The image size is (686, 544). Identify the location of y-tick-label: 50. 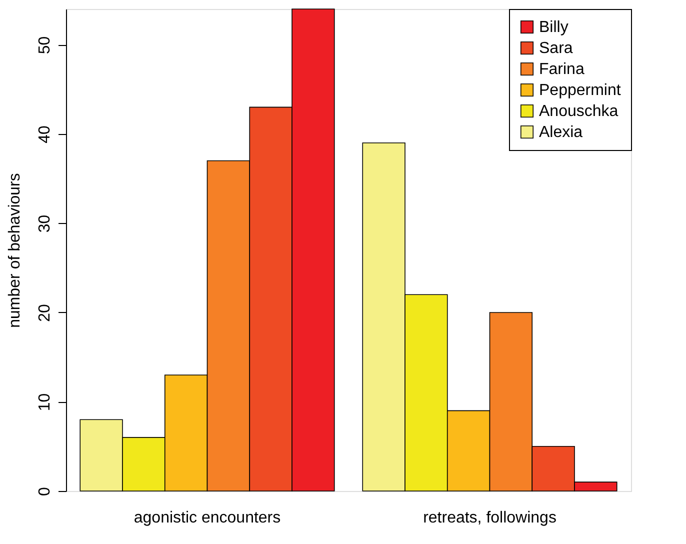
(45, 45).